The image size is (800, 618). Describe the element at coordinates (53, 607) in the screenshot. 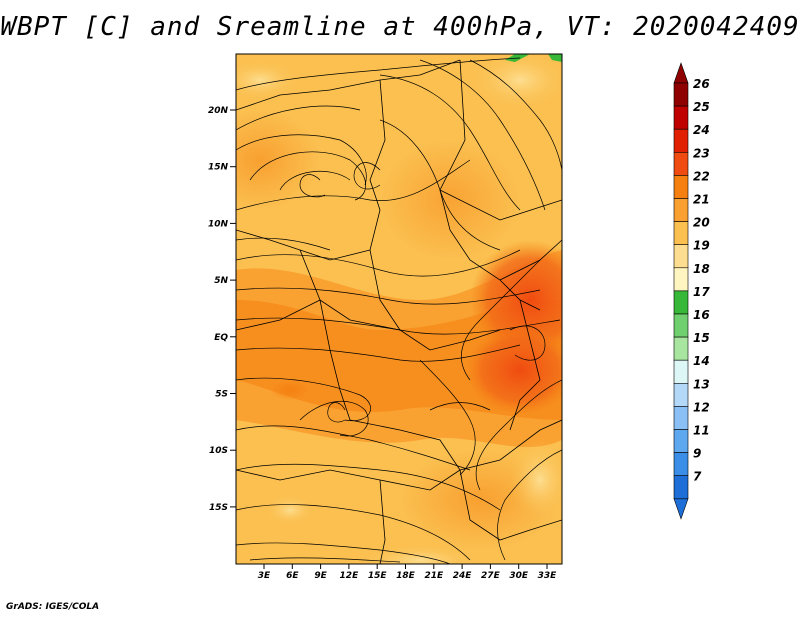

I see `grads-credit: GrADS: IGES/COLA` at that location.